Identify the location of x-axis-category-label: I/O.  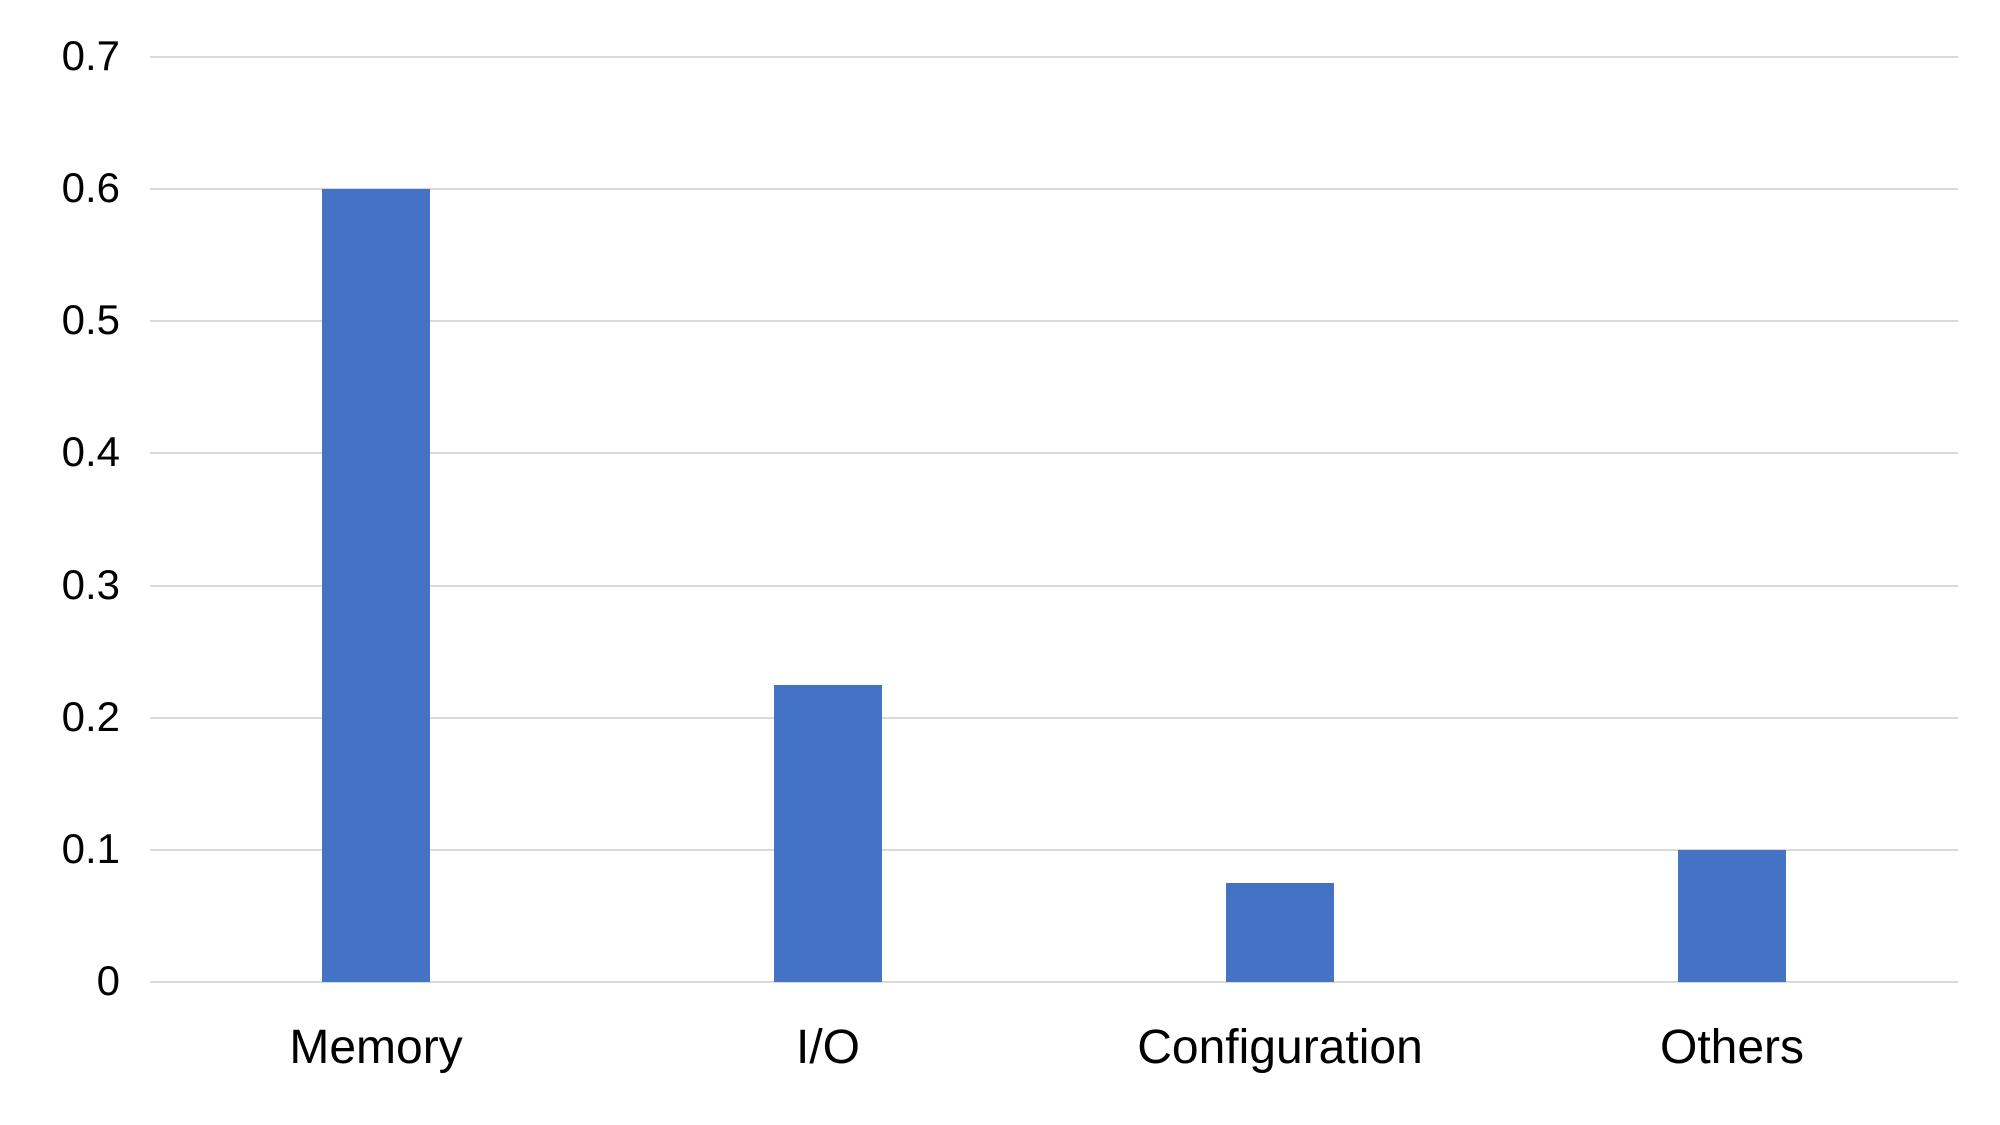
(828, 1047).